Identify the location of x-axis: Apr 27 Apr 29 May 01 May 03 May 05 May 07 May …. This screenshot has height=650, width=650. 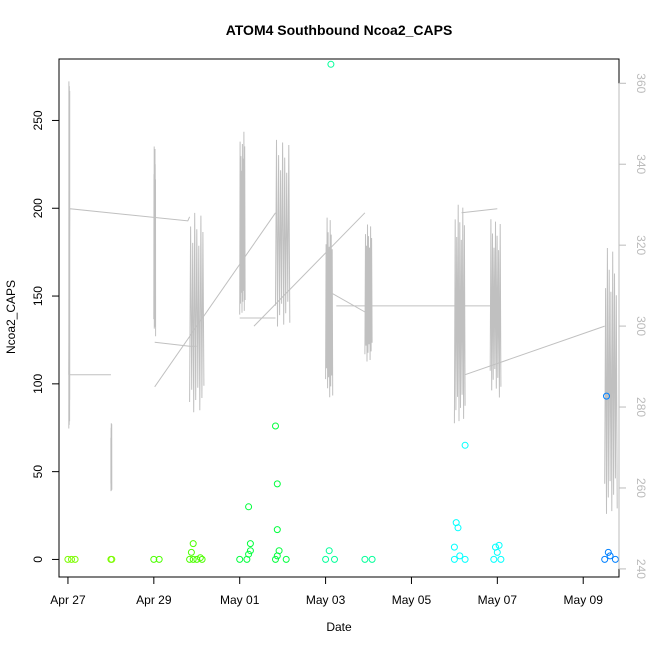
(327, 591).